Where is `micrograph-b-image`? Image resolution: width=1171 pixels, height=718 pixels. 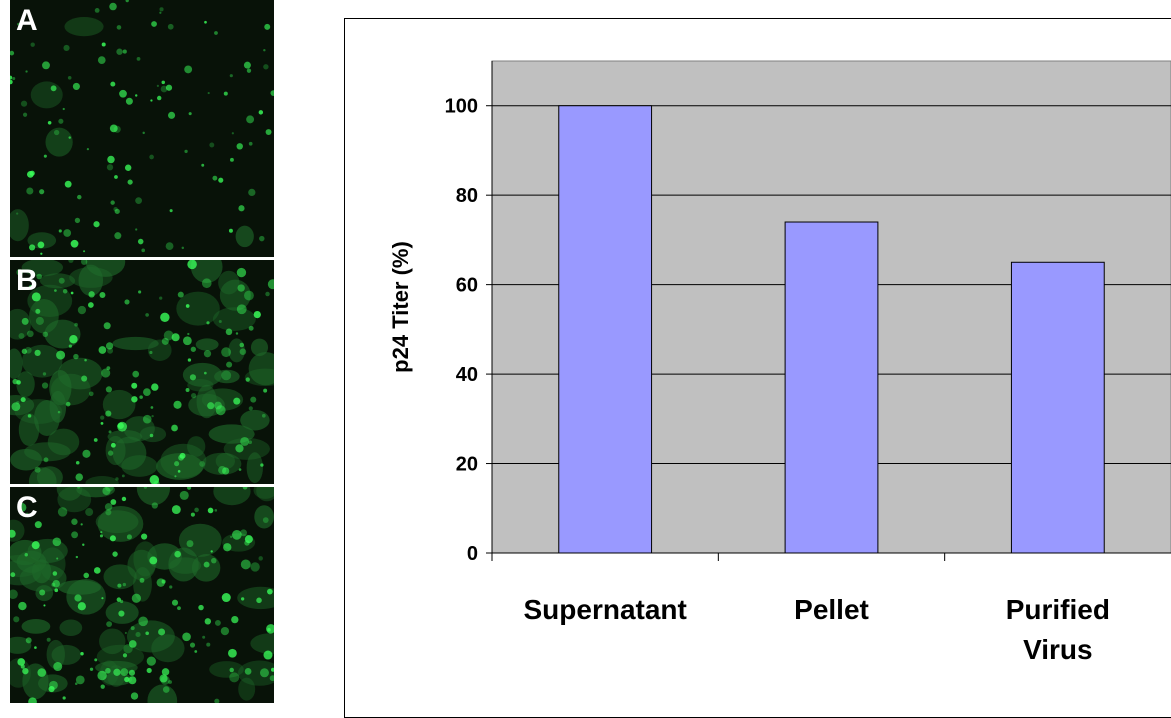
micrograph-b-image is located at coordinates (142, 372).